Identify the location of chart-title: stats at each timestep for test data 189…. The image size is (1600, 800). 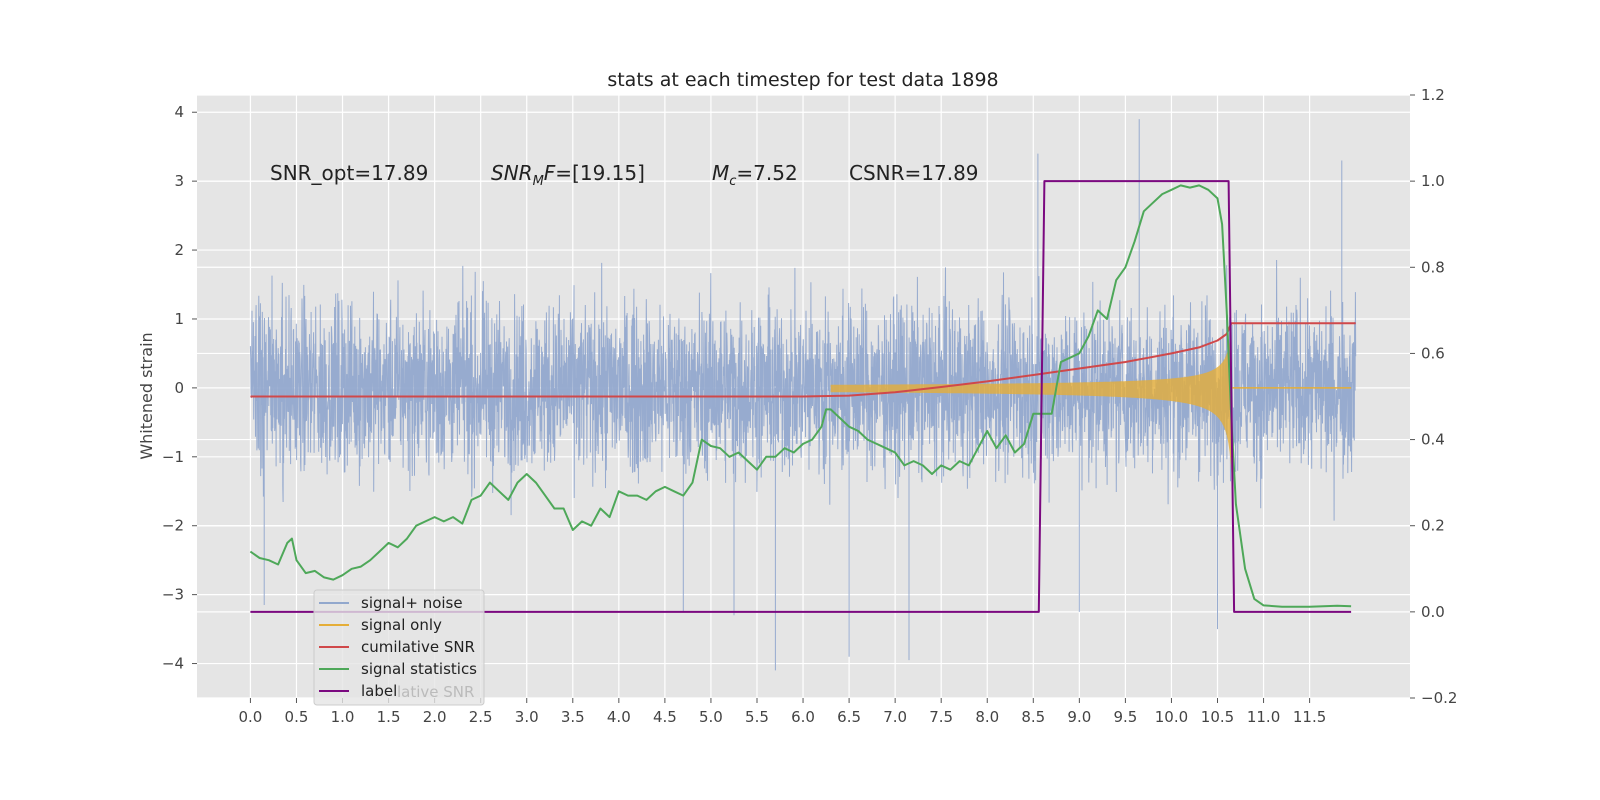
(802, 80).